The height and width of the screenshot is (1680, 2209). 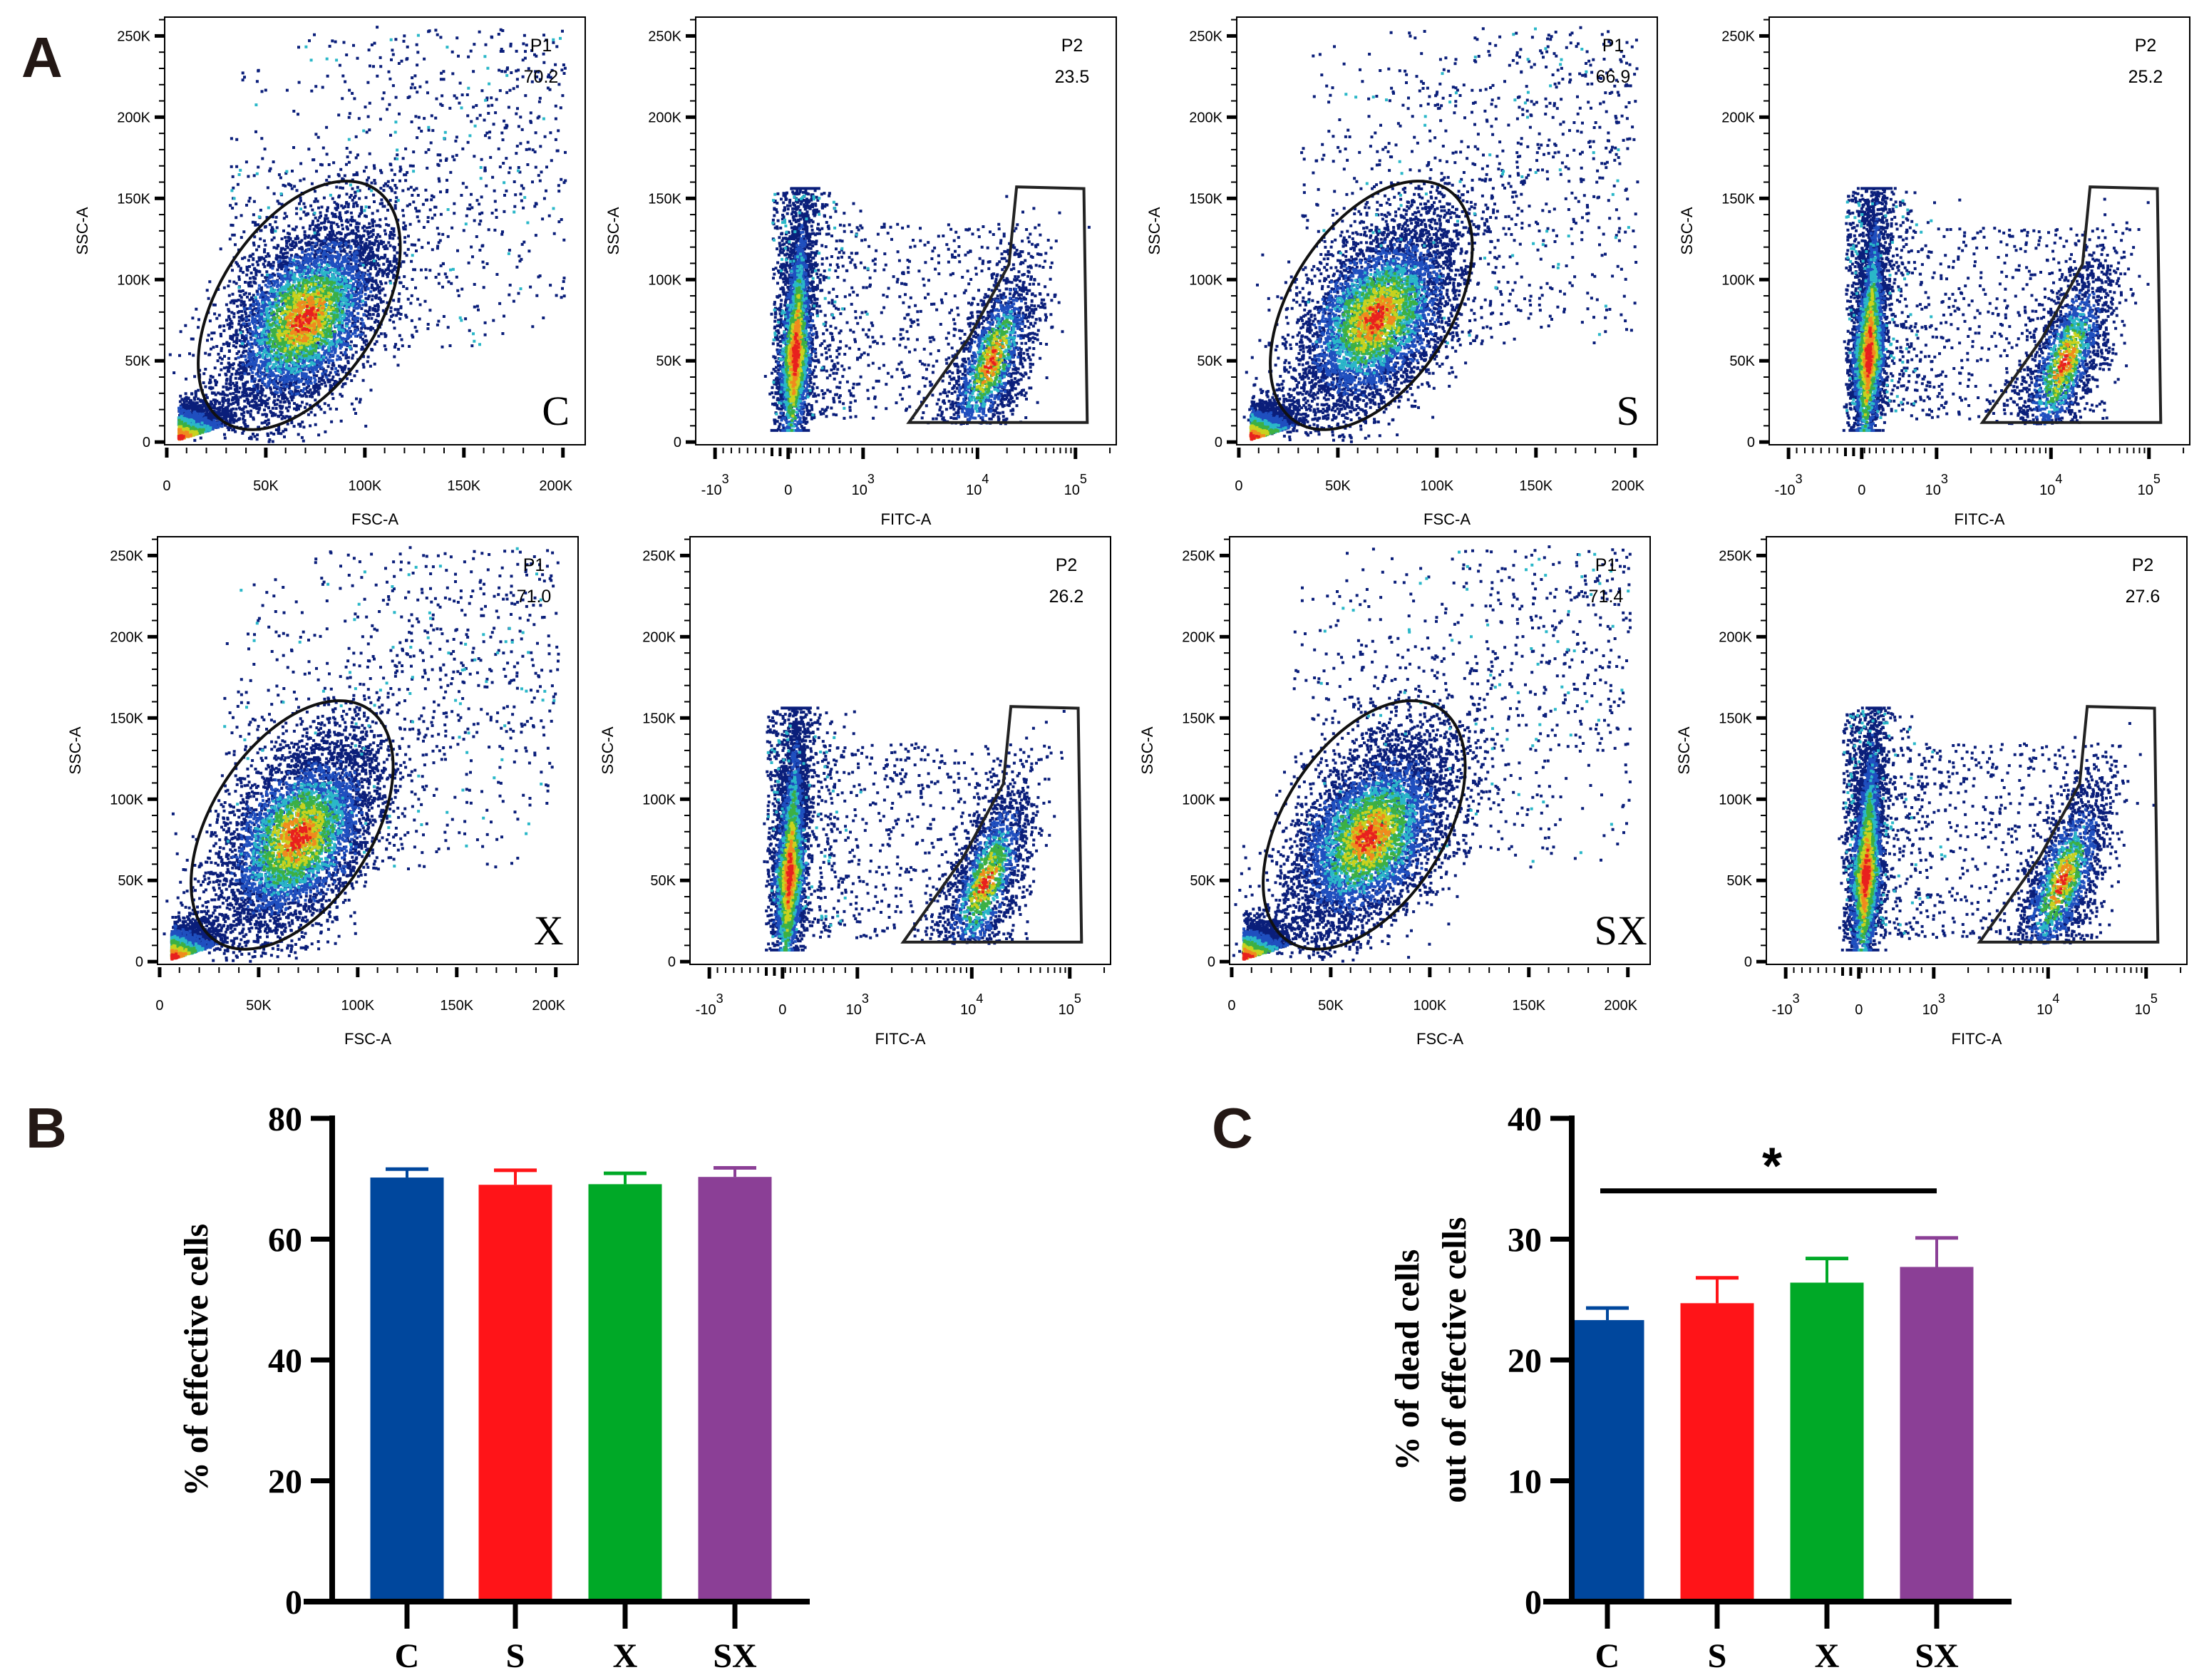 I want to click on gate-percentage: 71.4, so click(x=1607, y=597).